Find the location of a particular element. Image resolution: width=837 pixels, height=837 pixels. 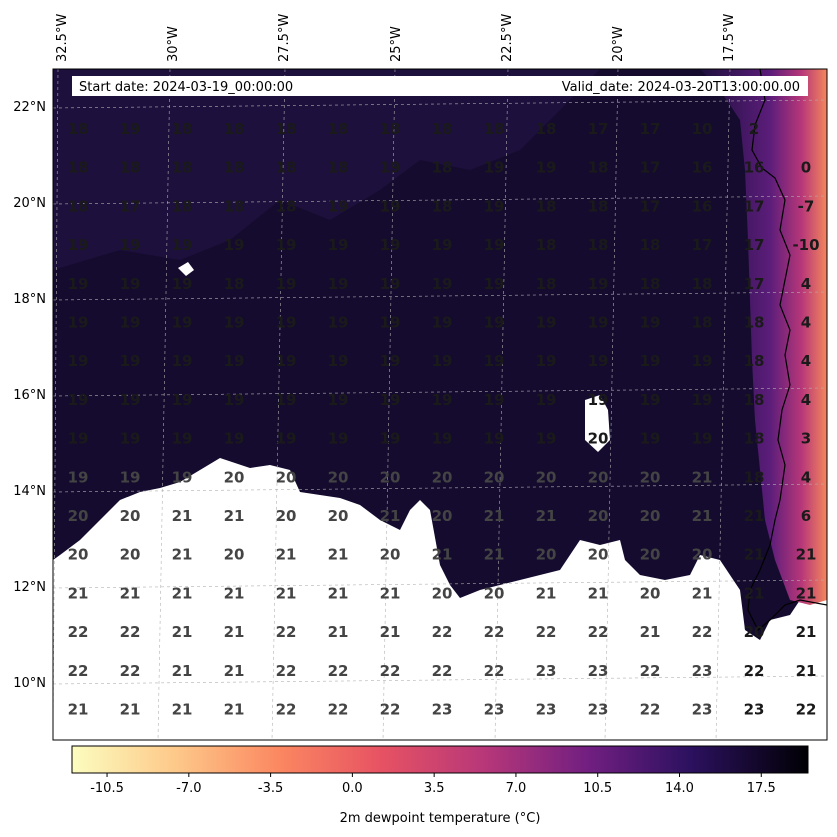

colorbar-tick-label: 3.5 is located at coordinates (434, 788).